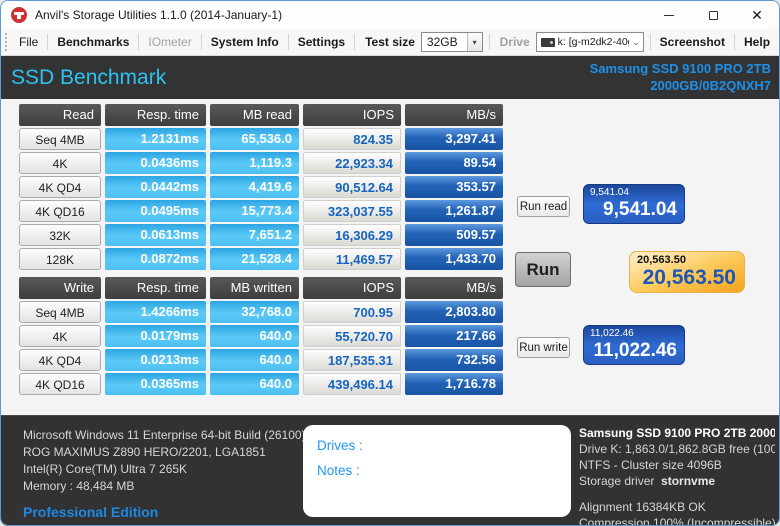  I want to click on minimize-button, so click(669, 15).